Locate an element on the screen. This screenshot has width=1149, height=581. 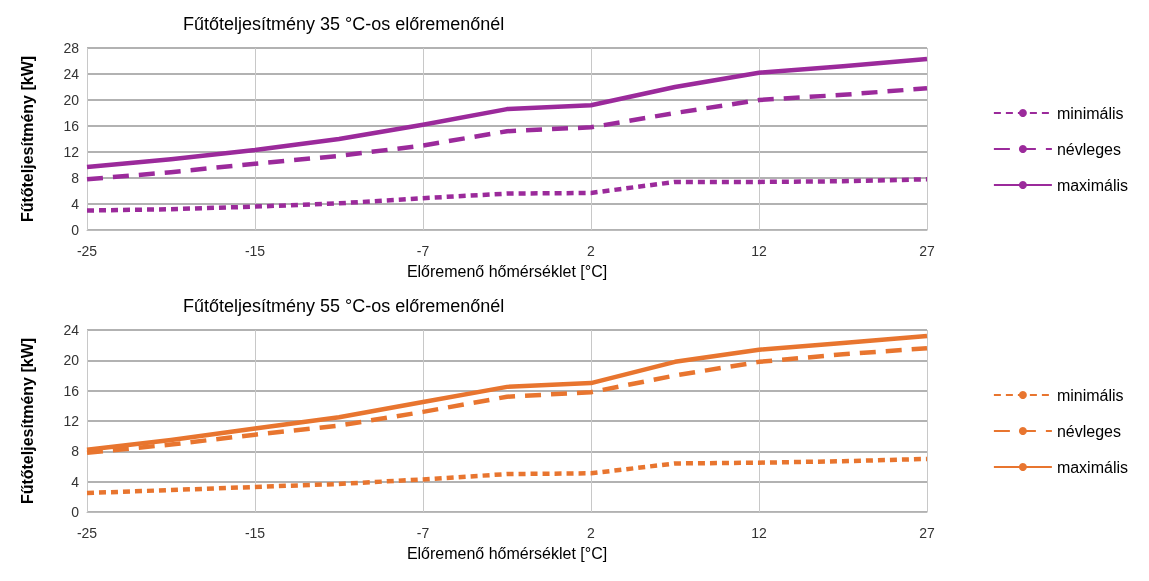
y-tick-label: 28 is located at coordinates (71, 48).